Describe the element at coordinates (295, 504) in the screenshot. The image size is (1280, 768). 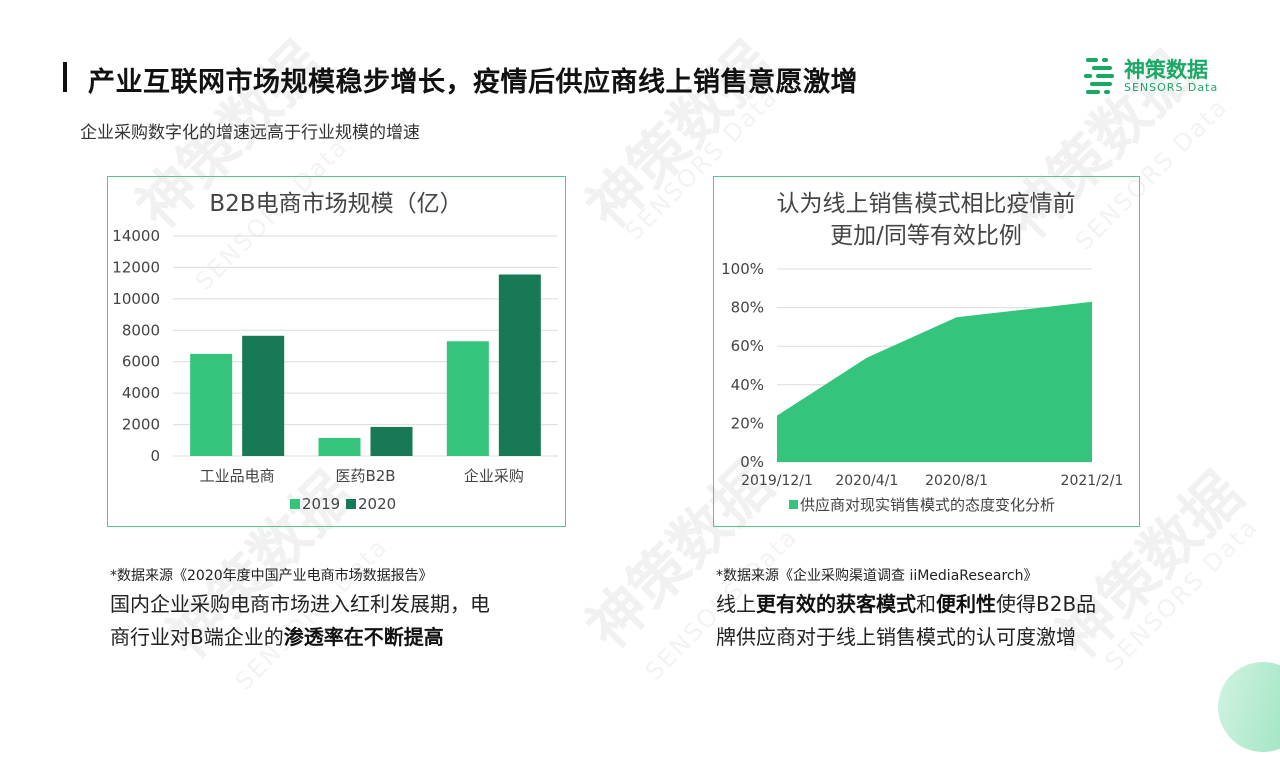
I see `legend-swatch-2019` at that location.